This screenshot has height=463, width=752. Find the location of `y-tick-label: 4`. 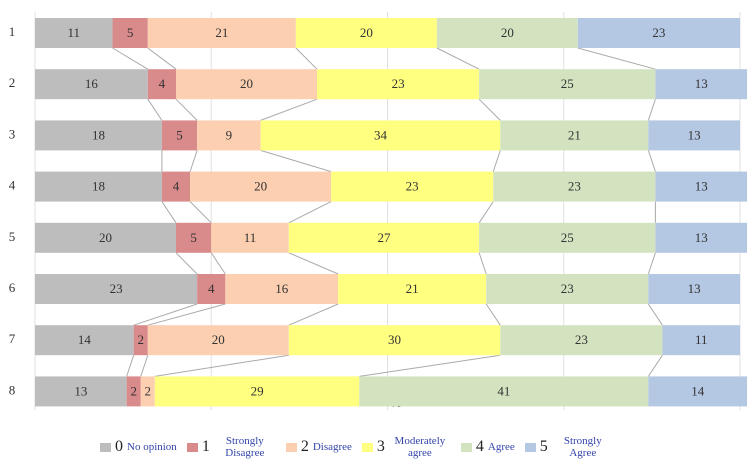

y-tick-label: 4 is located at coordinates (12, 185).